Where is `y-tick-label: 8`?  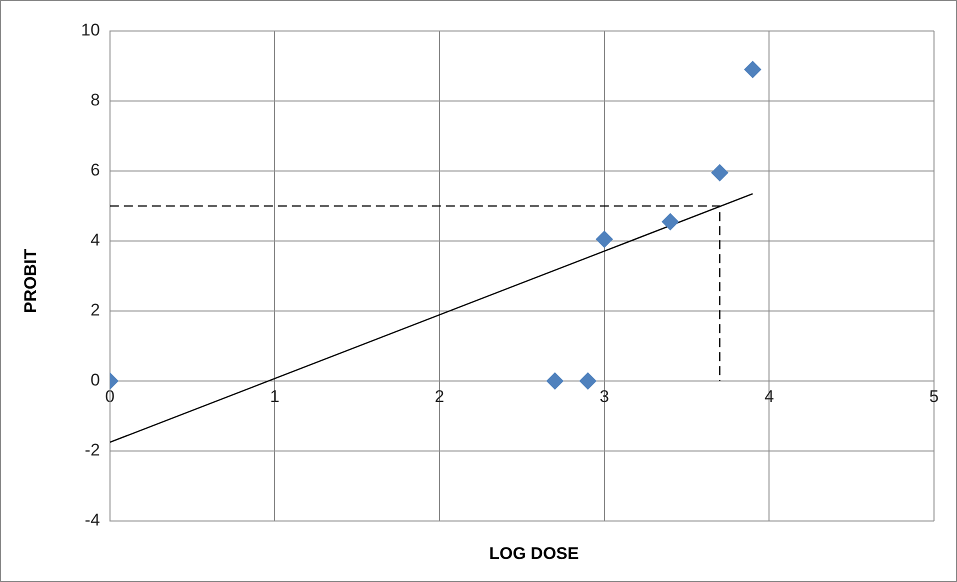
y-tick-label: 8 is located at coordinates (95, 100).